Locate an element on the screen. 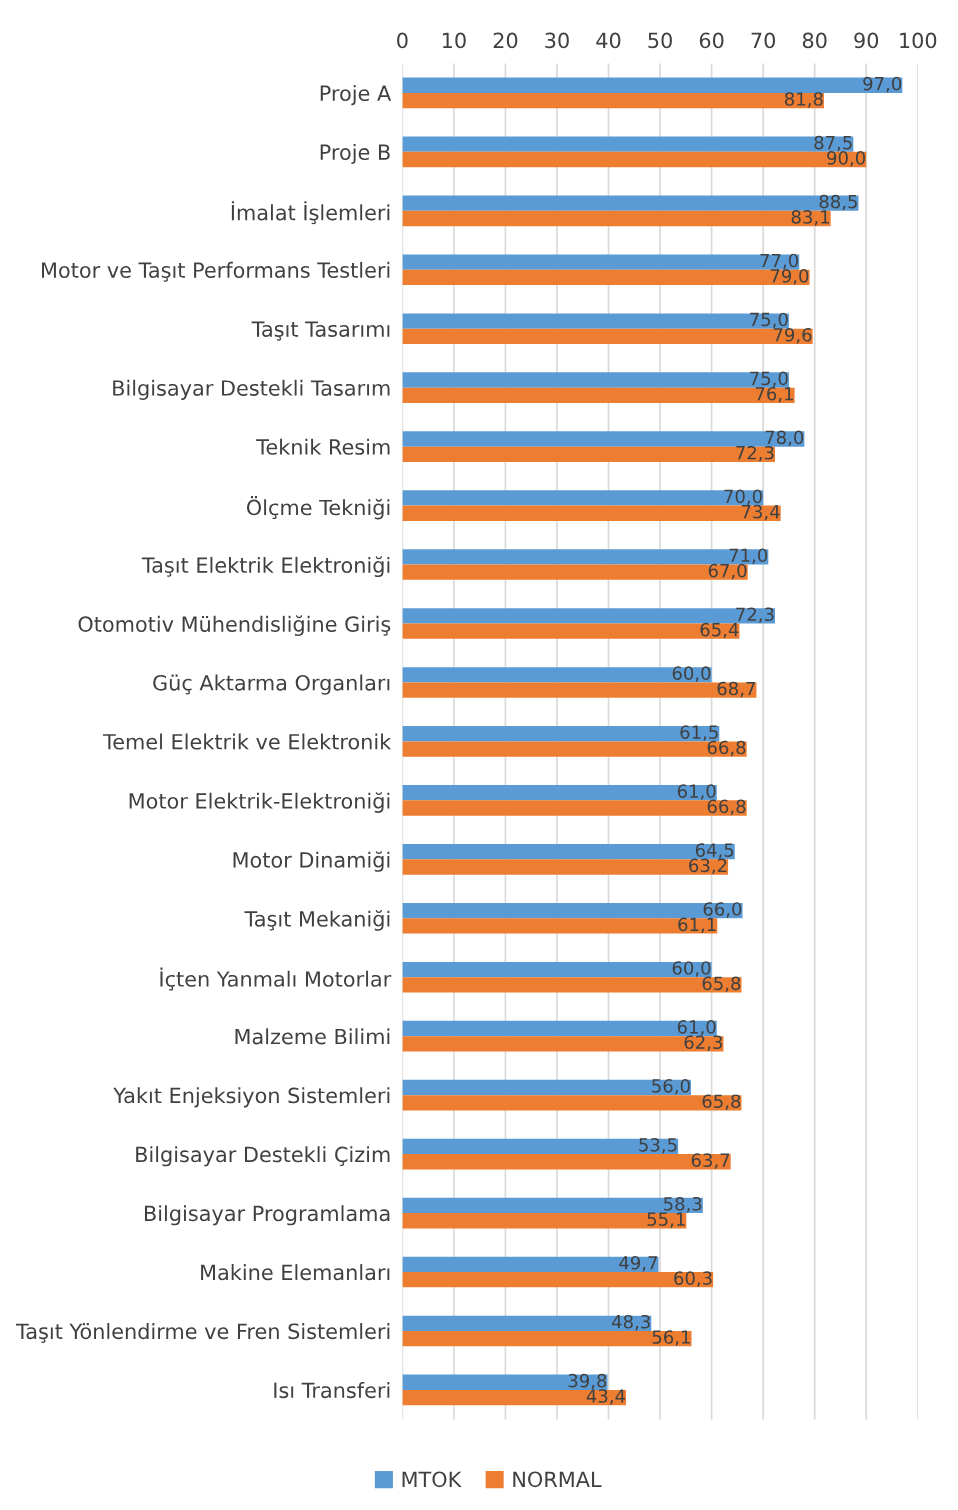  y-tick-label: Otomotiv Mühendisliğine Giriş is located at coordinates (234, 626).